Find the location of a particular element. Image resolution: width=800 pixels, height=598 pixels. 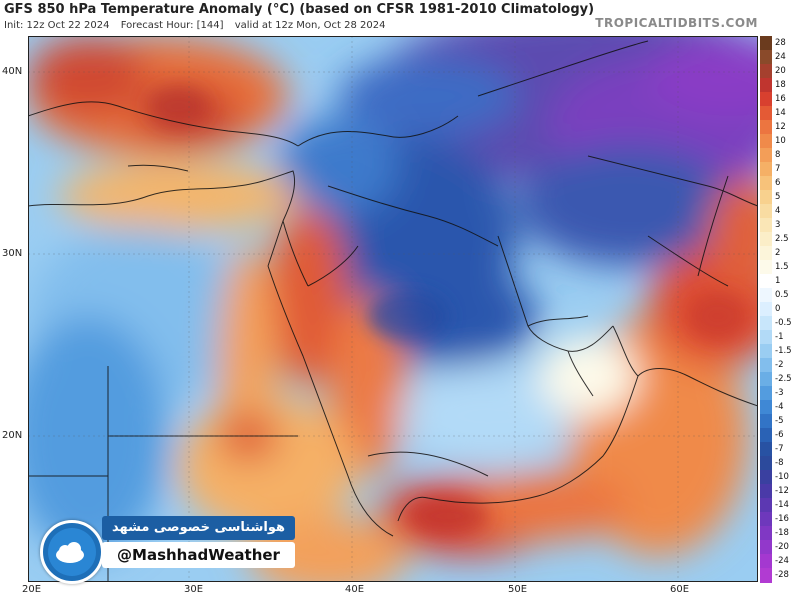

lat-label-30n: 30N is located at coordinates (12, 253).